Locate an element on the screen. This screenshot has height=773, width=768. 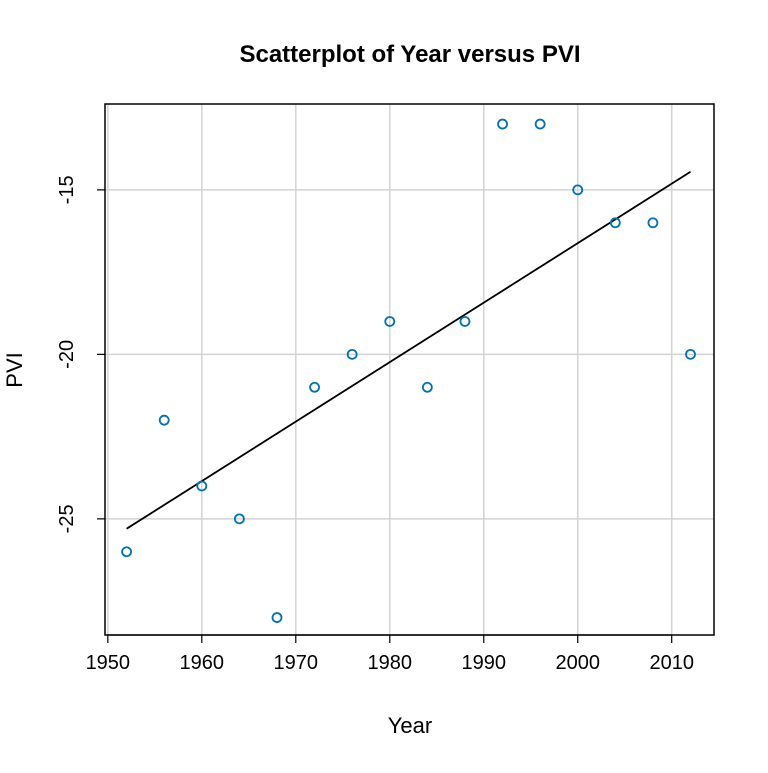
y-tick-label: -20 is located at coordinates (67, 354).